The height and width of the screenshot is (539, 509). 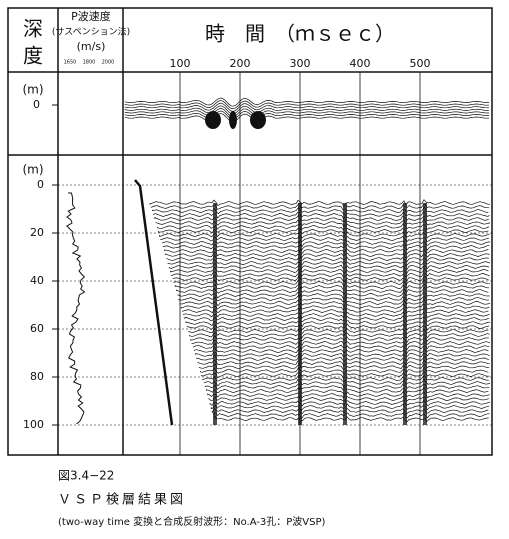 What do you see at coordinates (240, 63) in the screenshot?
I see `time-tick-label: 200` at bounding box center [240, 63].